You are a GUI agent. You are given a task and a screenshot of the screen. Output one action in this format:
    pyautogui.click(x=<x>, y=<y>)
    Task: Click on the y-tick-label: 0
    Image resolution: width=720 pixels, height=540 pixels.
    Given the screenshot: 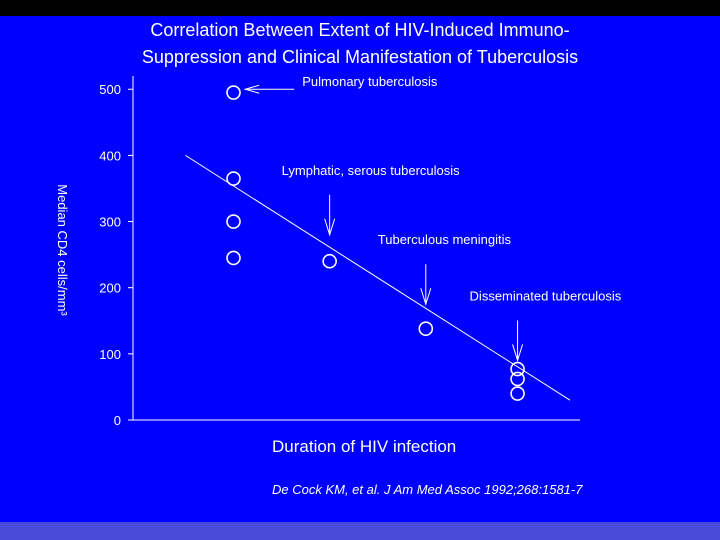 What is the action you would take?
    pyautogui.click(x=117, y=420)
    